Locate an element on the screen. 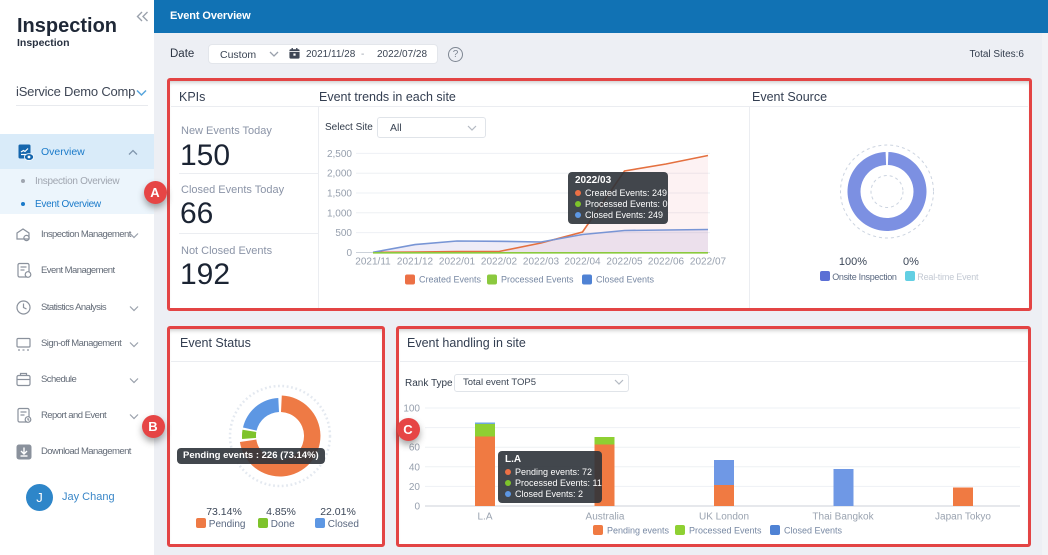 The image size is (1048, 555). svg-text: 2022/06 is located at coordinates (666, 262).